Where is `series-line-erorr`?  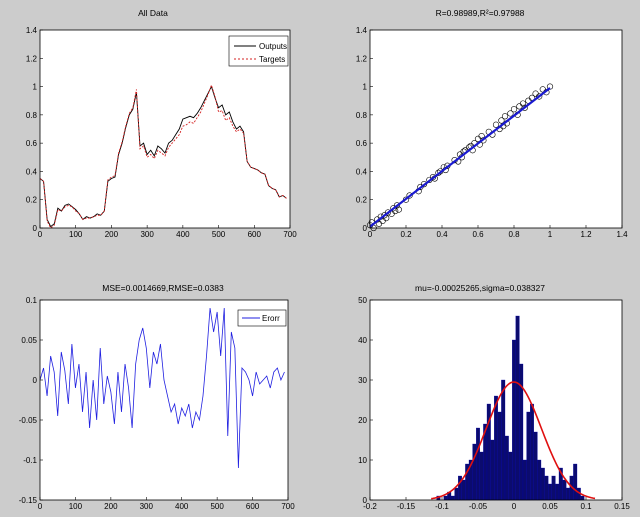 series-line-erorr is located at coordinates (162, 388).